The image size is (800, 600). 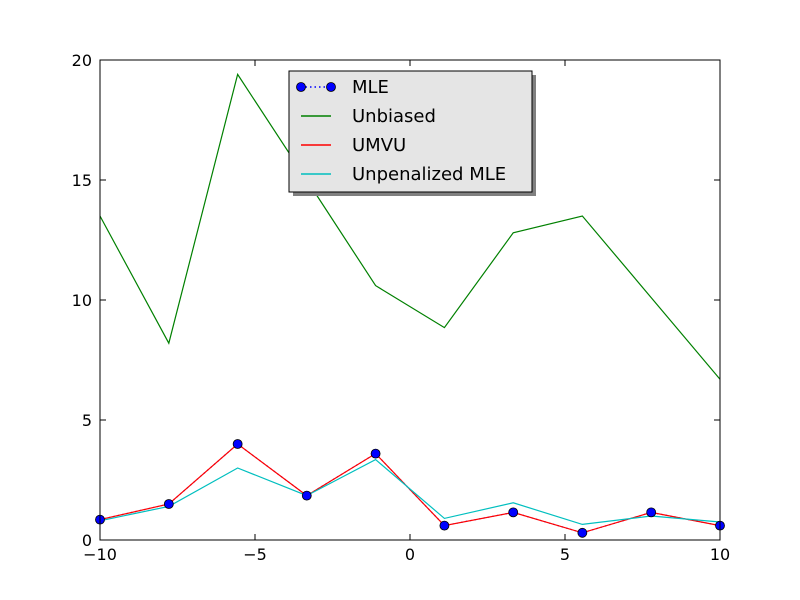 What do you see at coordinates (87, 420) in the screenshot?
I see `y-tick-label: 5` at bounding box center [87, 420].